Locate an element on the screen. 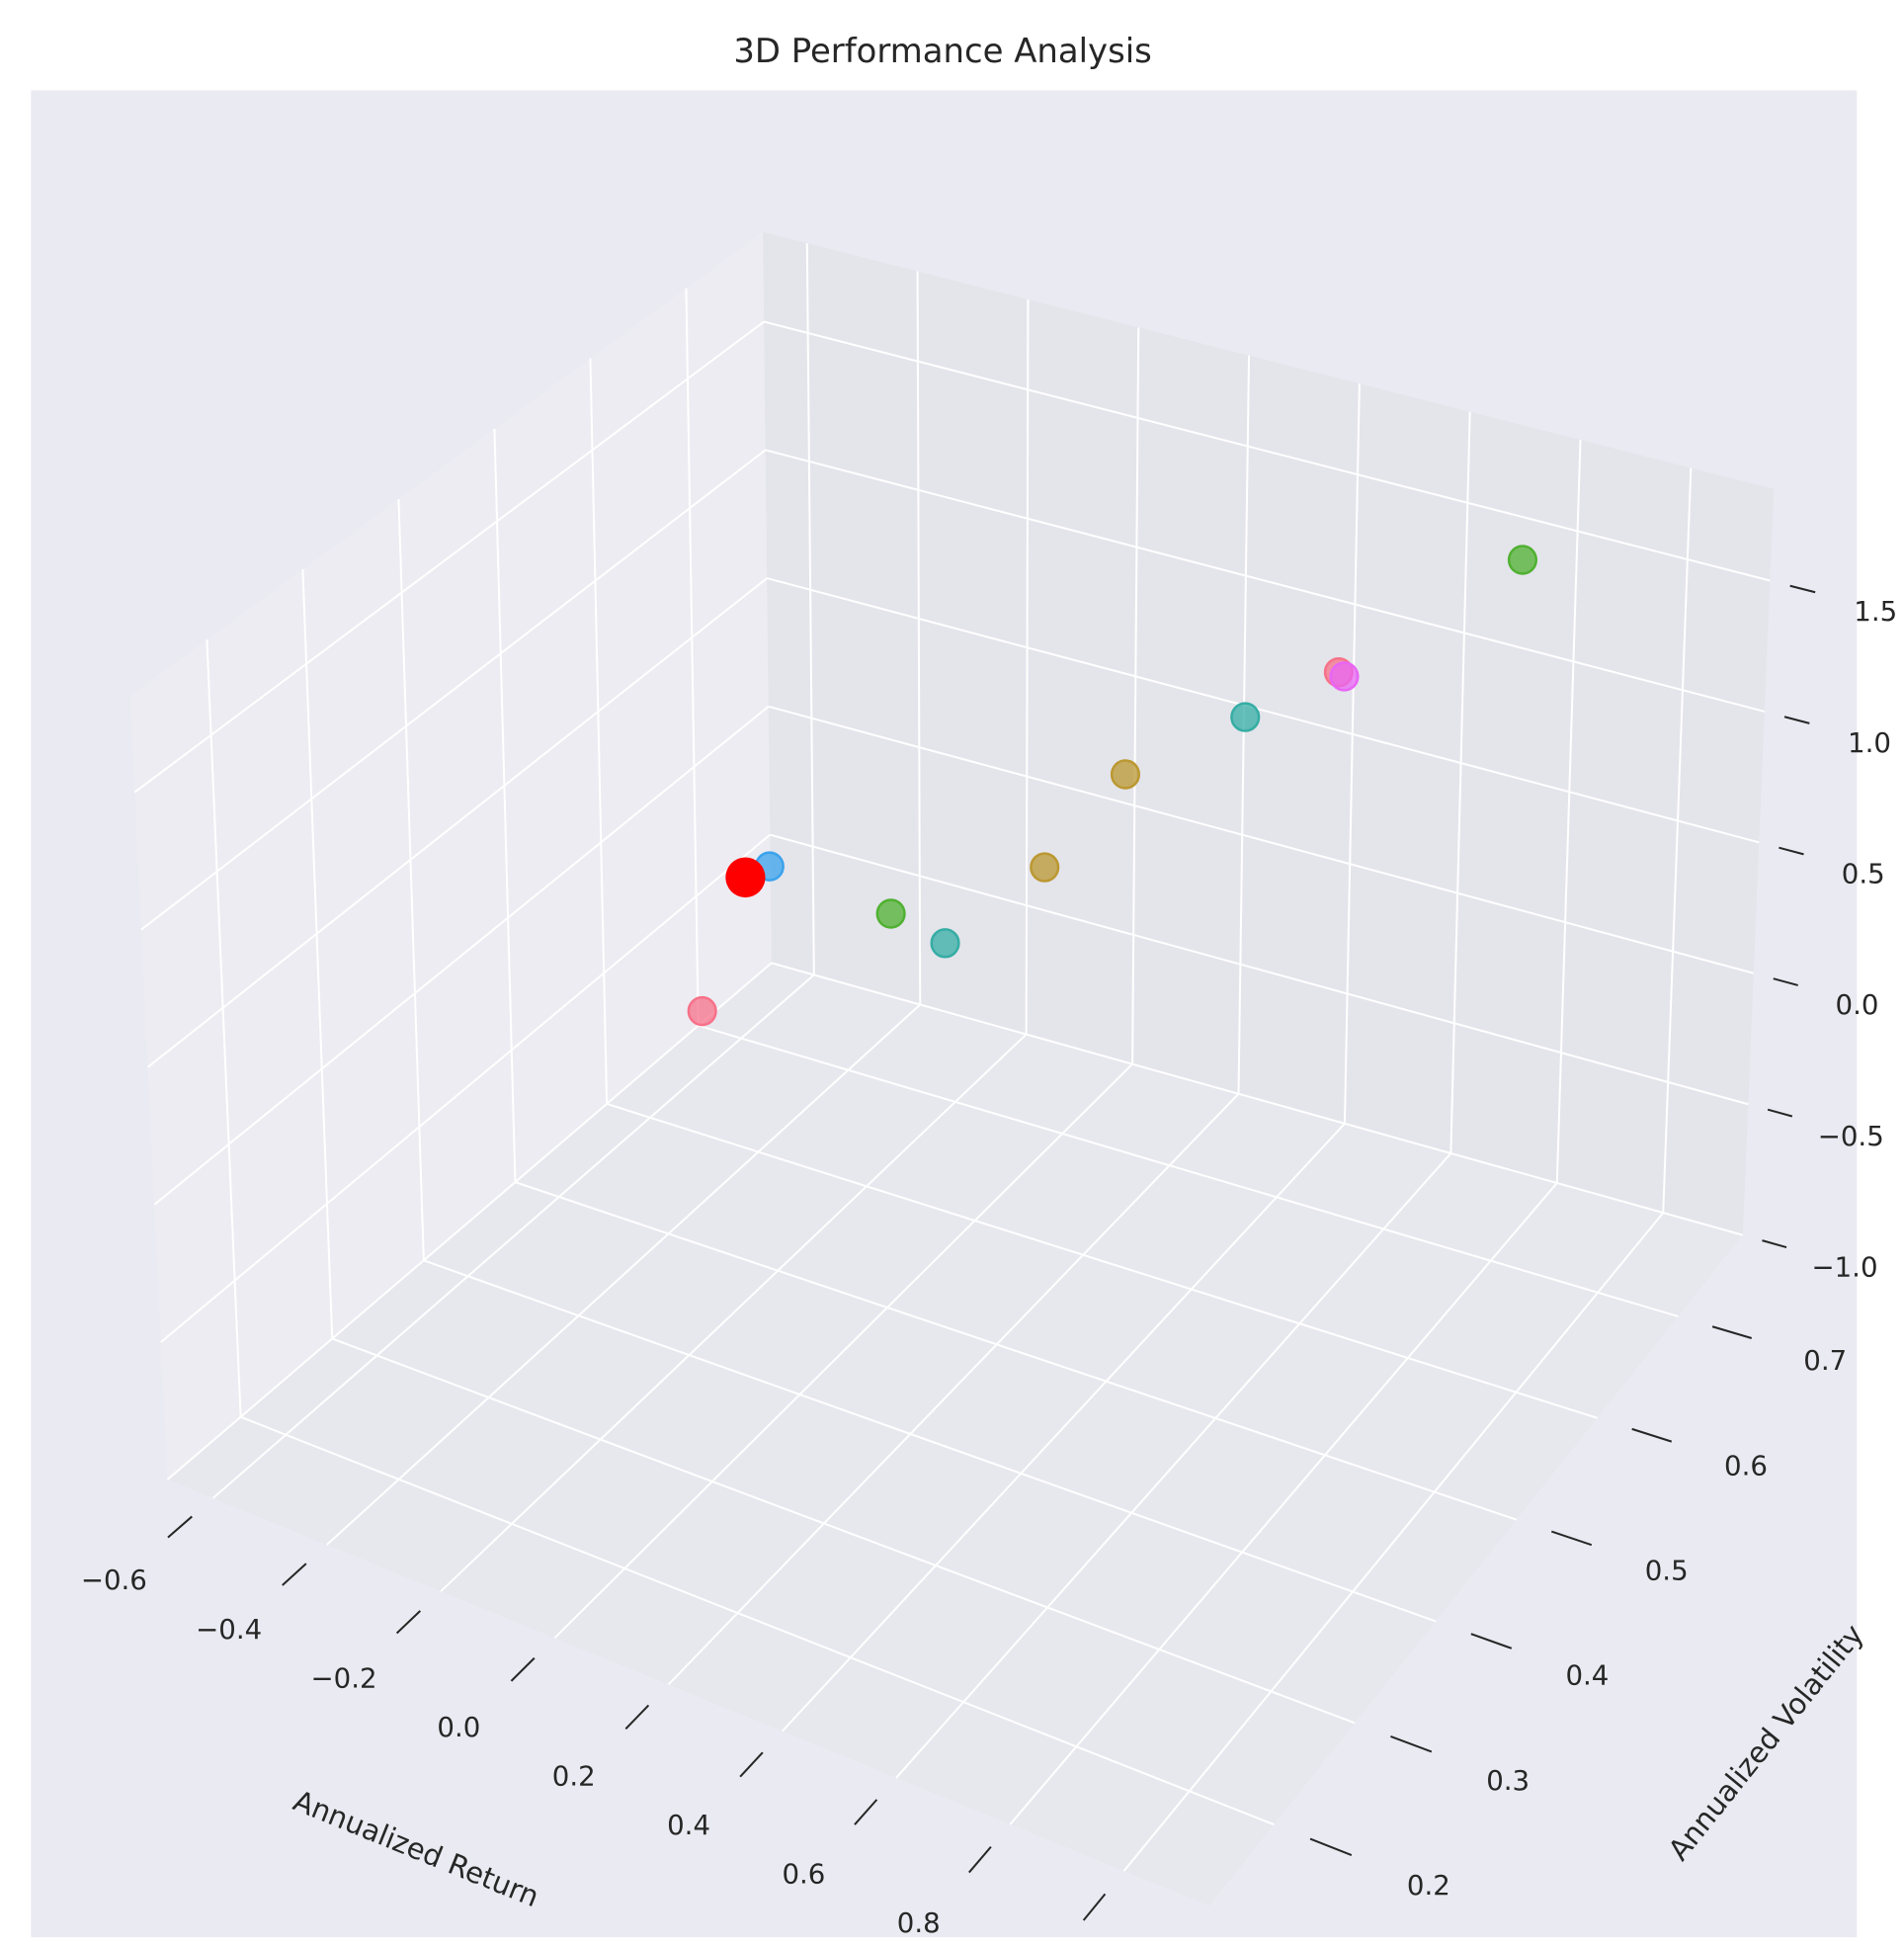 The width and height of the screenshot is (1904, 1946). z-tick-label: 1.5 is located at coordinates (1875, 611).